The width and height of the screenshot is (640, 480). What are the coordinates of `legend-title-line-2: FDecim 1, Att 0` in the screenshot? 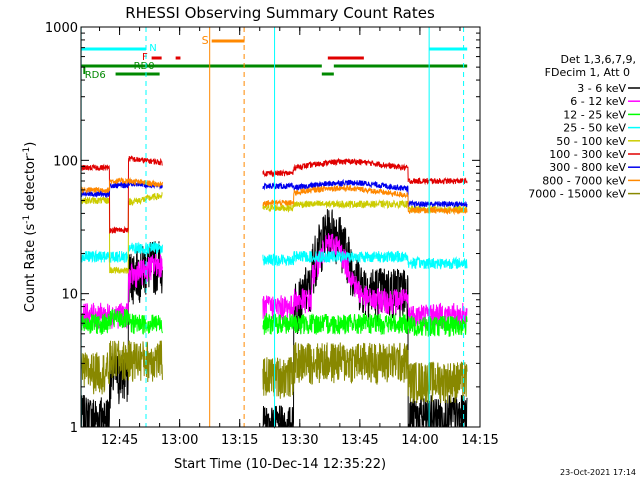 It's located at (587, 72).